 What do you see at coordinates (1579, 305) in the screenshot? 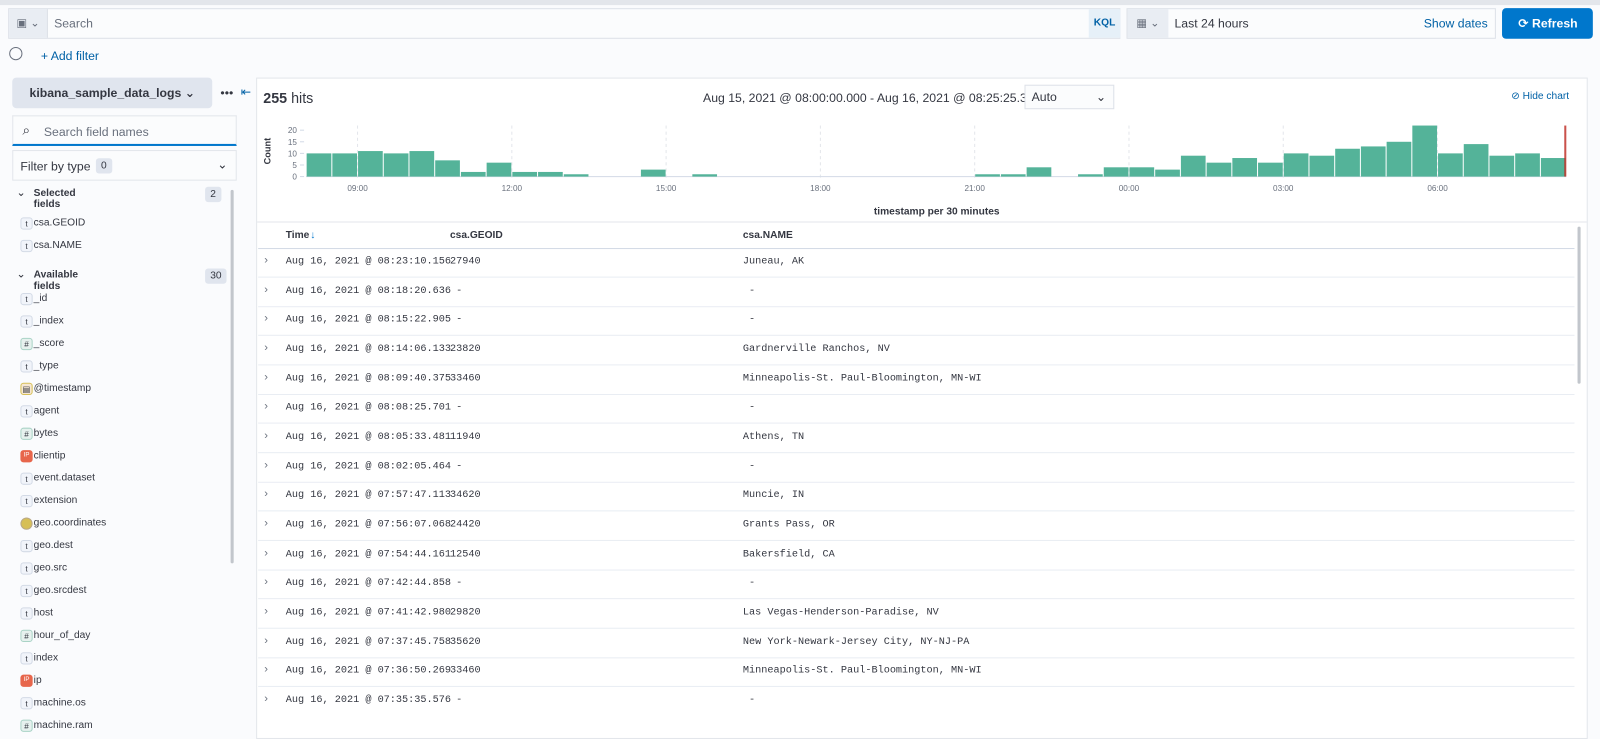
I see `table-scrollbar` at bounding box center [1579, 305].